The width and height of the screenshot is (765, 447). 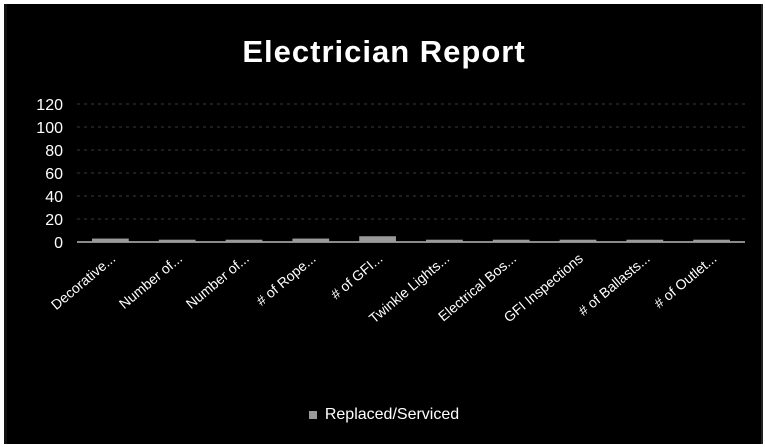 I want to click on legend-swatch, so click(x=312, y=414).